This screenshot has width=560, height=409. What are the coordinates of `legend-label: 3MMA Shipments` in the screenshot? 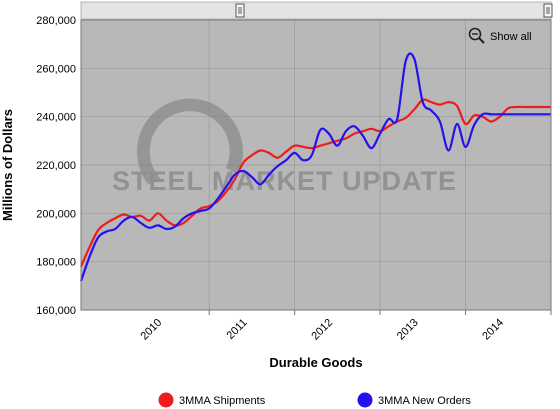 It's located at (222, 401).